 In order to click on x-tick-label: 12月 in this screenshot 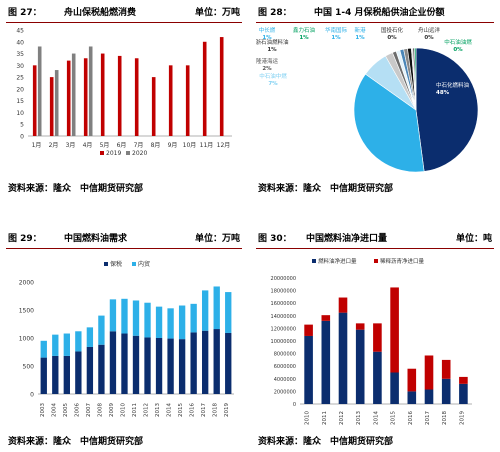, I will do `click(224, 145)`.